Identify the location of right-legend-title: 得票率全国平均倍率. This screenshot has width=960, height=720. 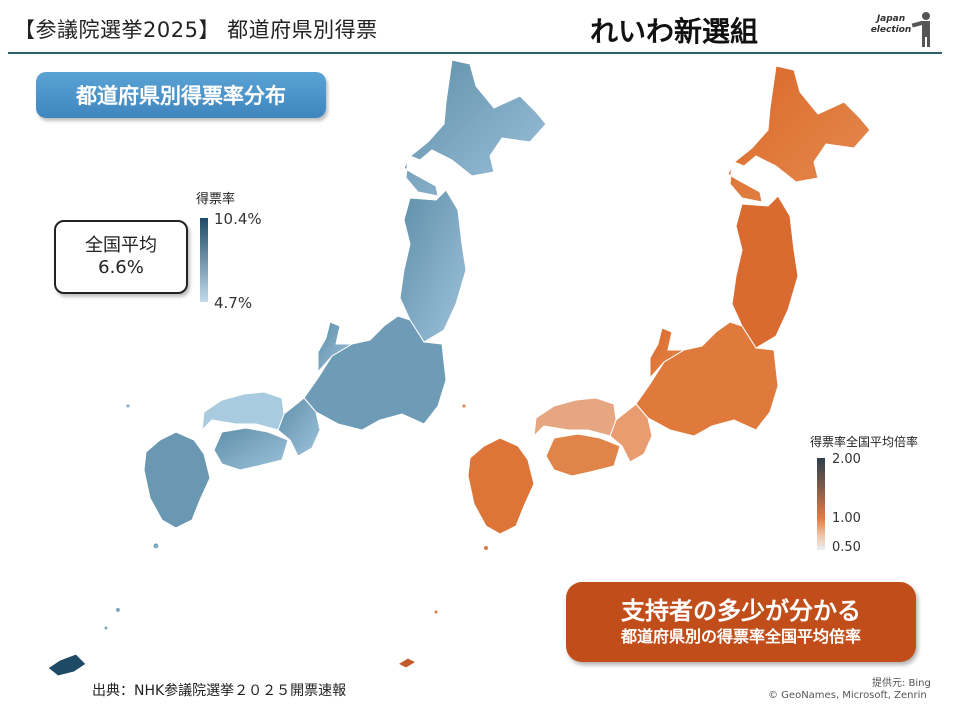
(864, 442).